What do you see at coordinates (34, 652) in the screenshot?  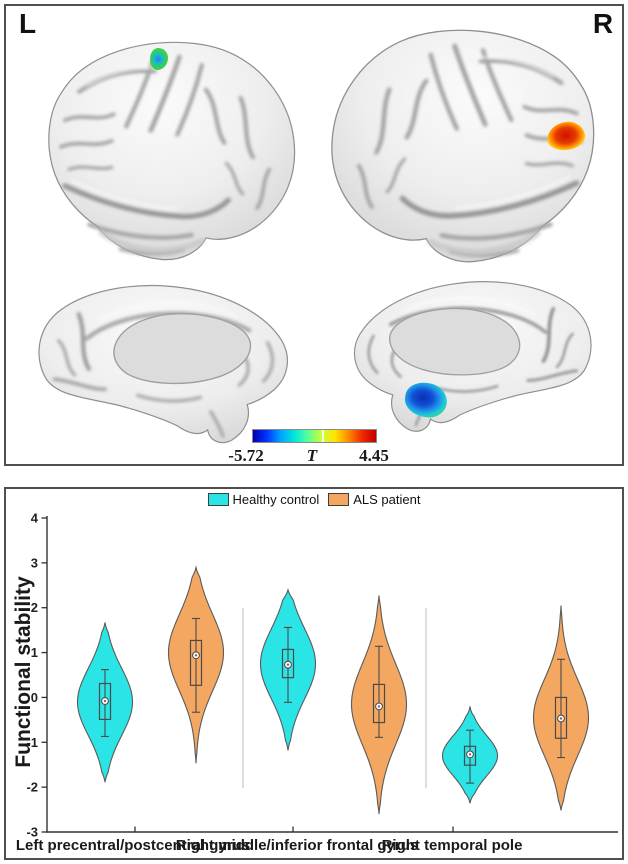 I see `svg-text: 1` at bounding box center [34, 652].